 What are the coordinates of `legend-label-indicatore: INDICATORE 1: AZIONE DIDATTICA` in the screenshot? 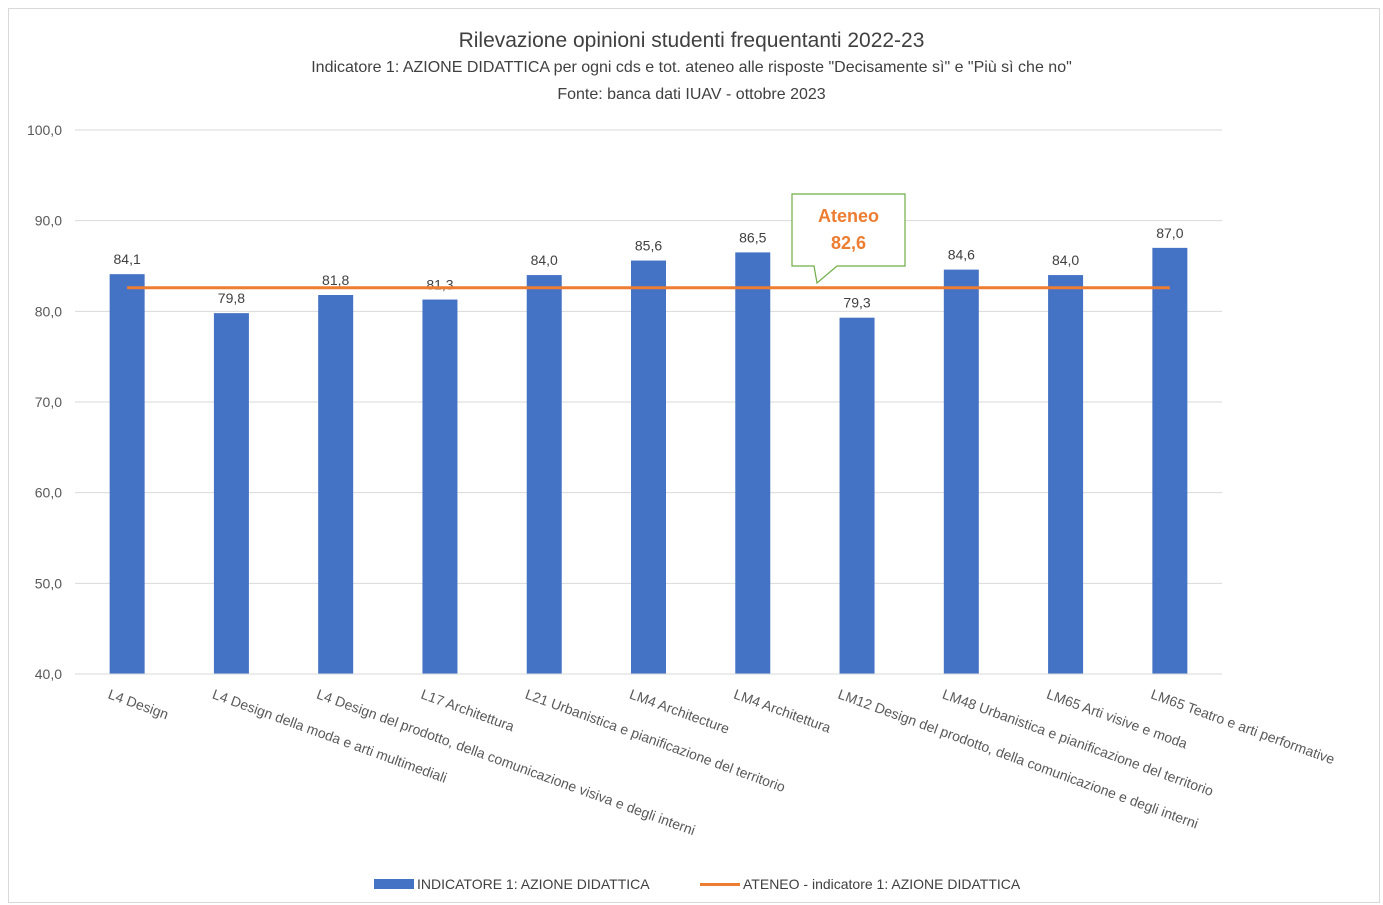 It's located at (533, 884).